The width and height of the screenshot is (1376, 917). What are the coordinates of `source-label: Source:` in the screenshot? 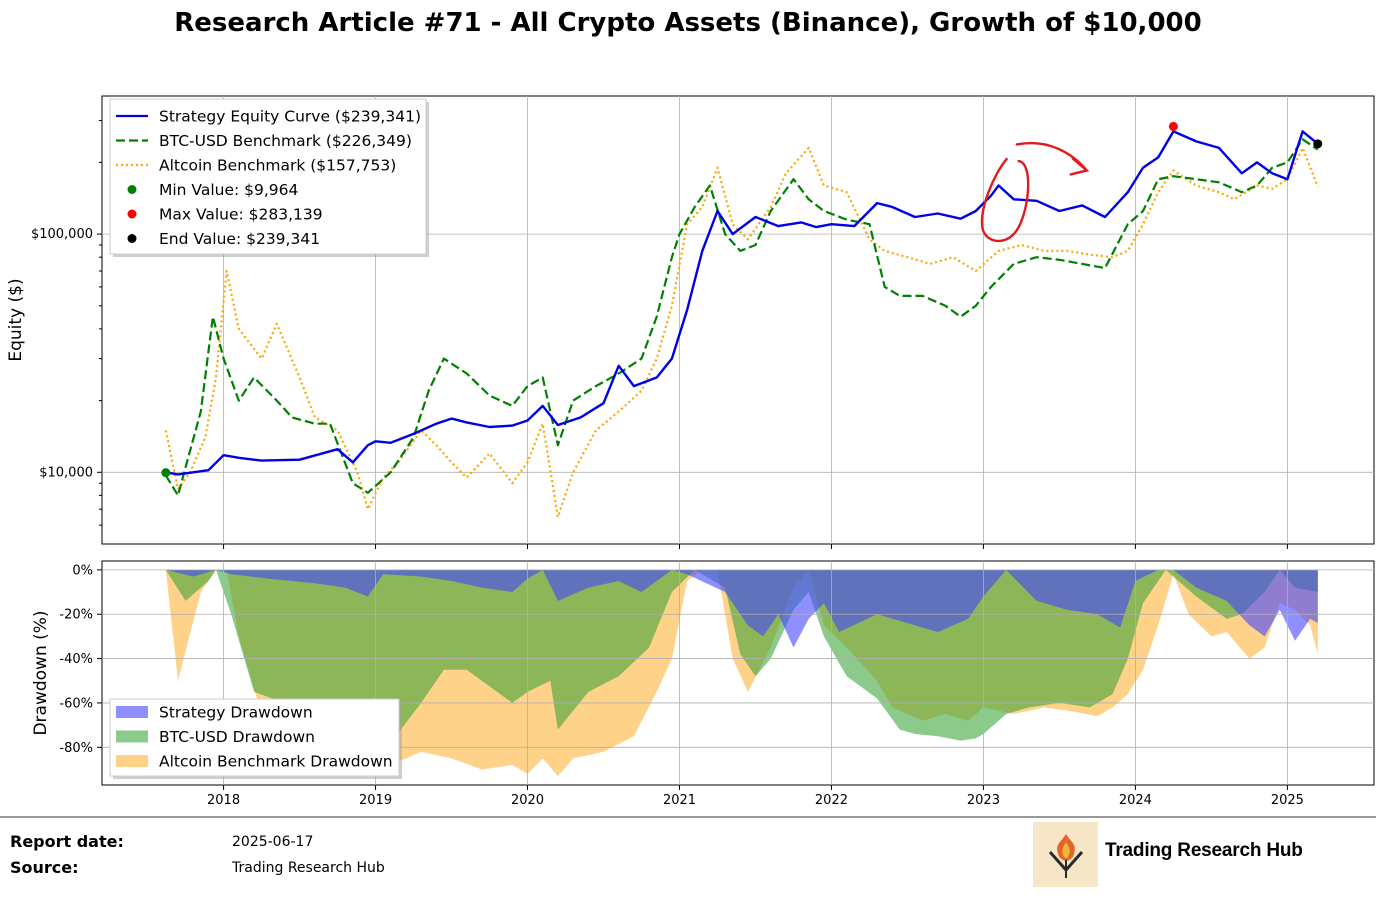 It's located at (44, 867).